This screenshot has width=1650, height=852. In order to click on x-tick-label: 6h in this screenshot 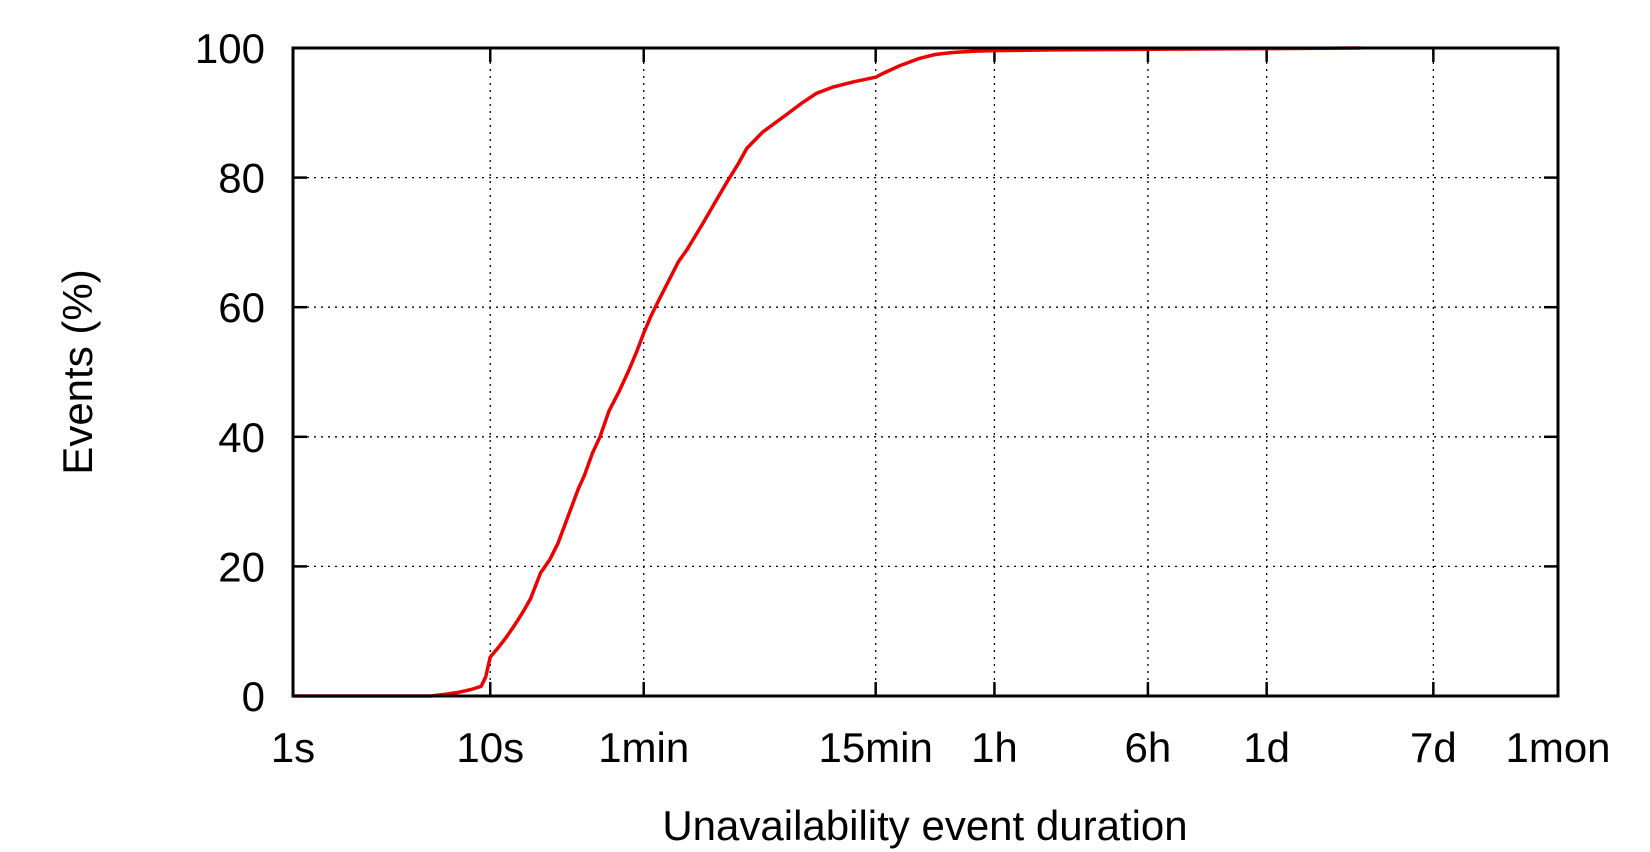, I will do `click(1148, 747)`.